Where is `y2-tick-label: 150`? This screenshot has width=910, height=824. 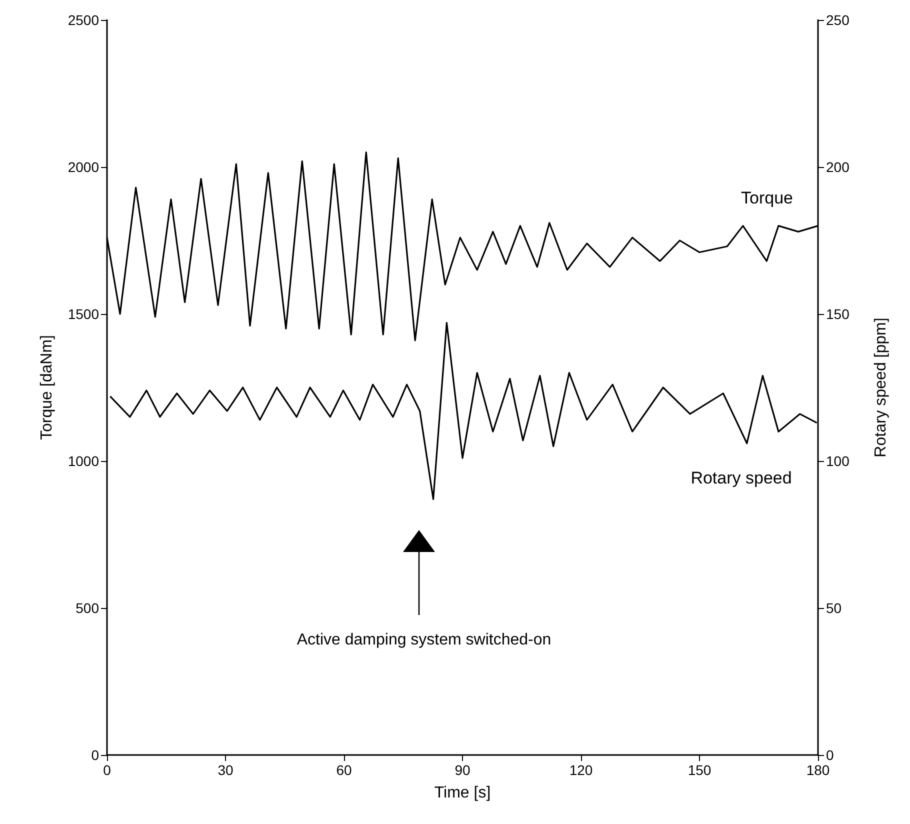
y2-tick-label: 150 is located at coordinates (838, 314).